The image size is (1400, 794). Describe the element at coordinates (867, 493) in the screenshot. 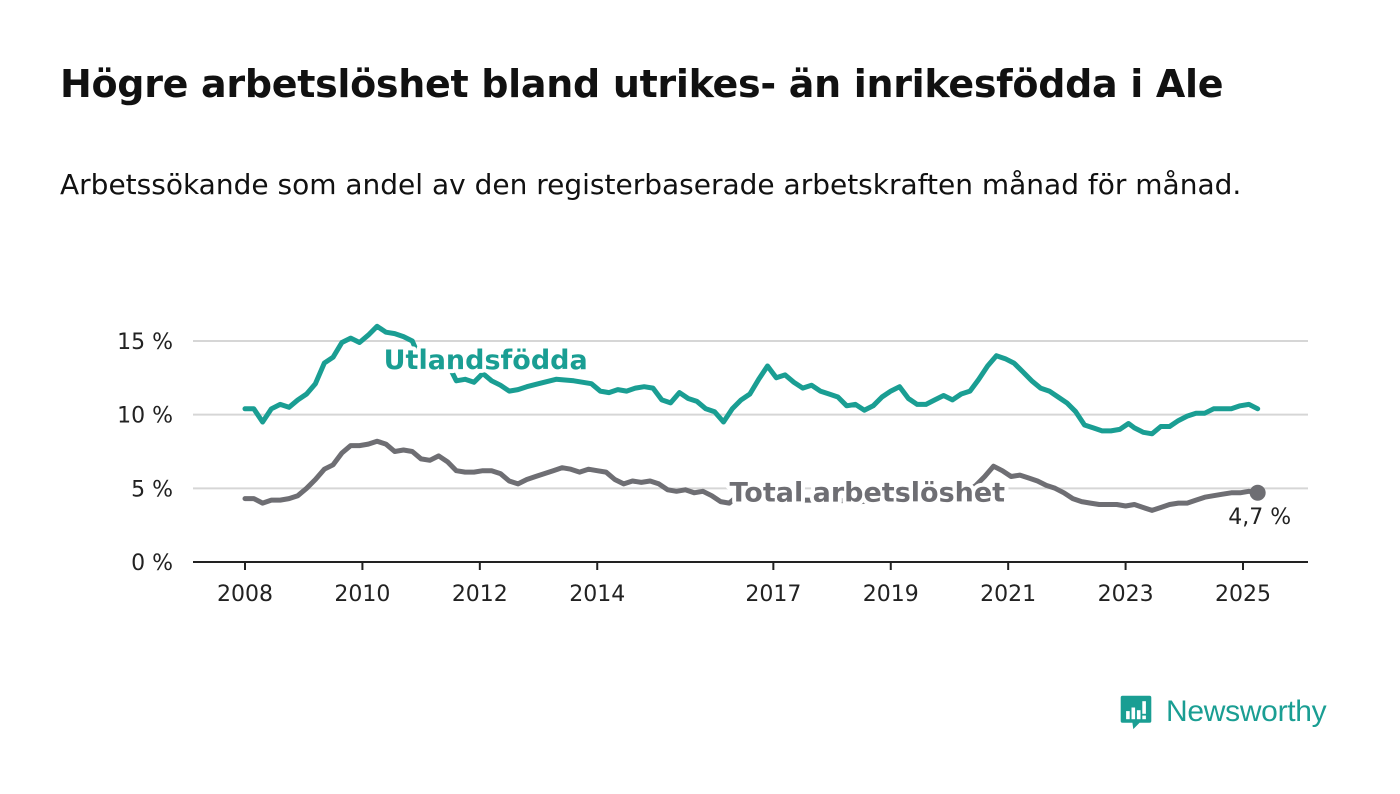

I see `series-label-total: Total arbetslöshet` at that location.